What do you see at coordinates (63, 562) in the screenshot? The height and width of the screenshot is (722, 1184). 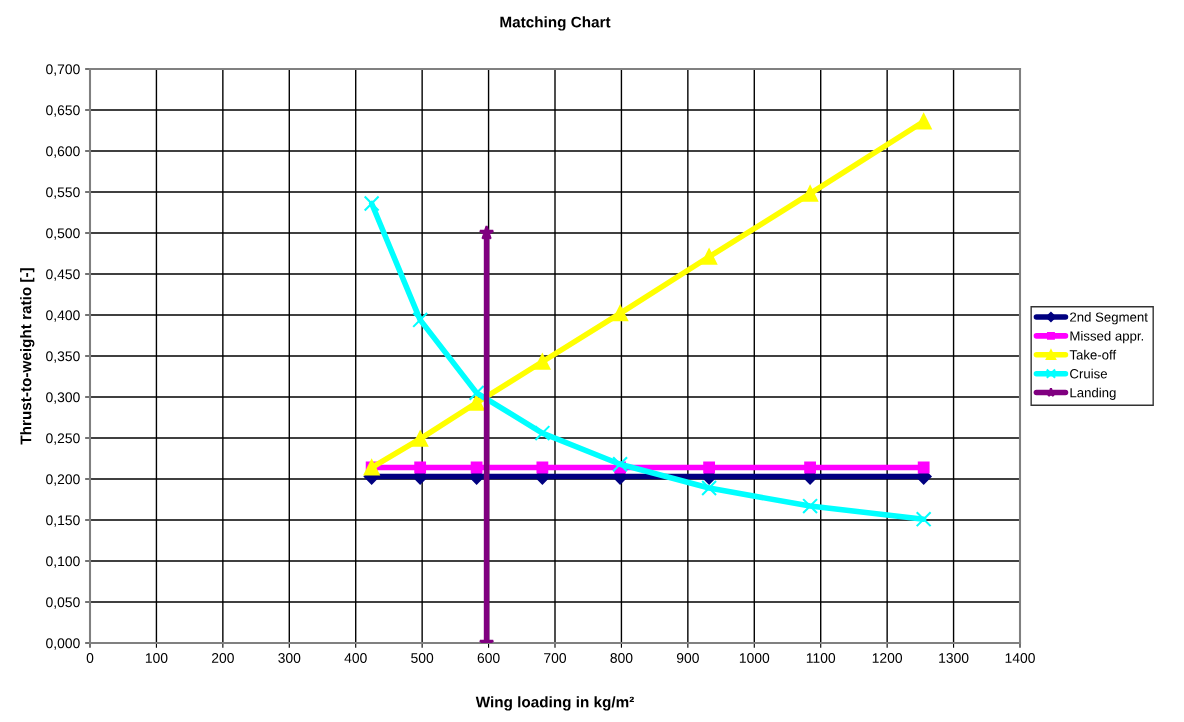 I see `y-tick-label: 0,100` at bounding box center [63, 562].